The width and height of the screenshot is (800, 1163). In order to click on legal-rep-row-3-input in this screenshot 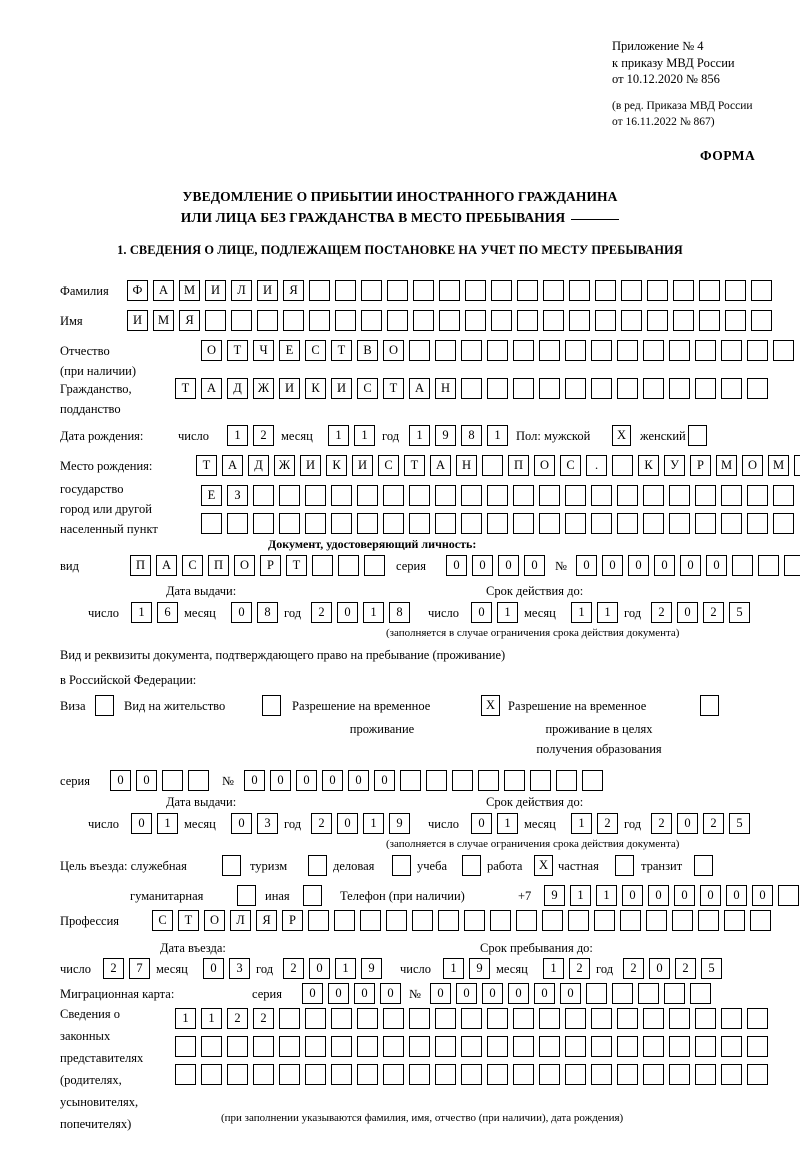, I will do `click(471, 1074)`.